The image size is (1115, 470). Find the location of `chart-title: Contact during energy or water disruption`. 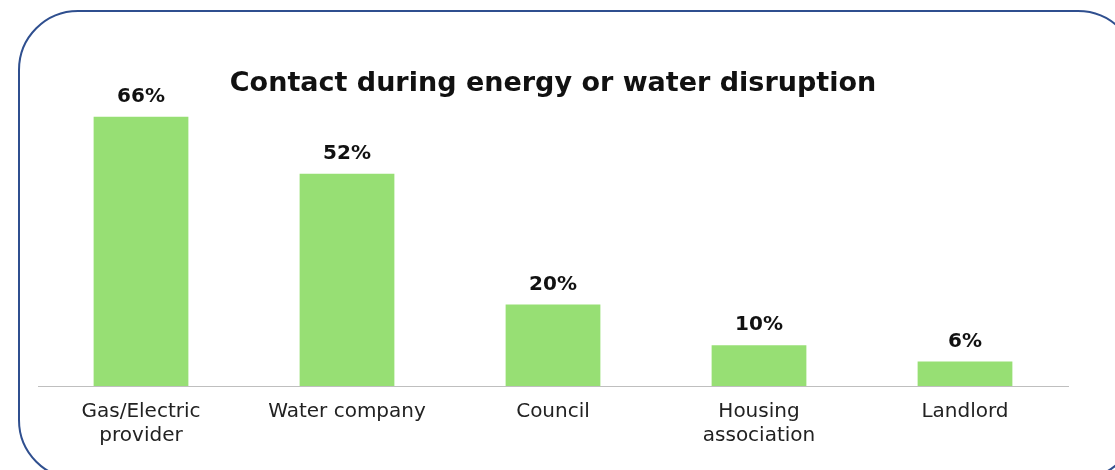

chart-title: Contact during energy or water disruption is located at coordinates (553, 82).